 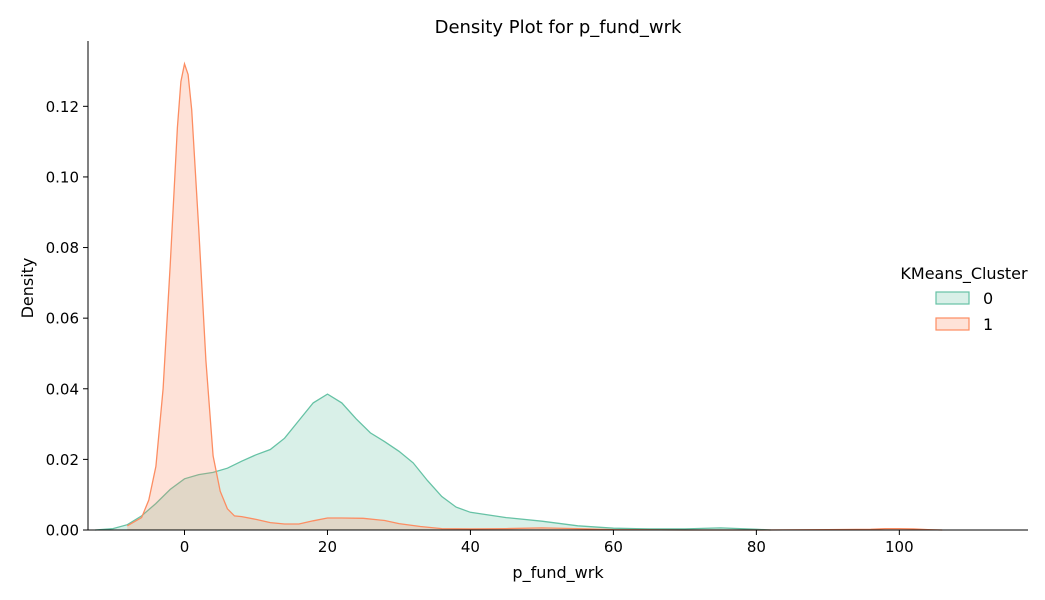 What do you see at coordinates (558, 573) in the screenshot?
I see `x-axis-label: p_fund_wrk` at bounding box center [558, 573].